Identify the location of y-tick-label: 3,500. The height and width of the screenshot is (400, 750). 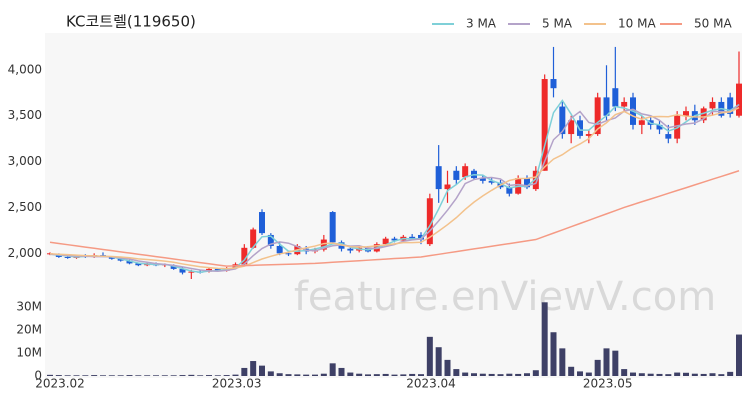
(25, 115).